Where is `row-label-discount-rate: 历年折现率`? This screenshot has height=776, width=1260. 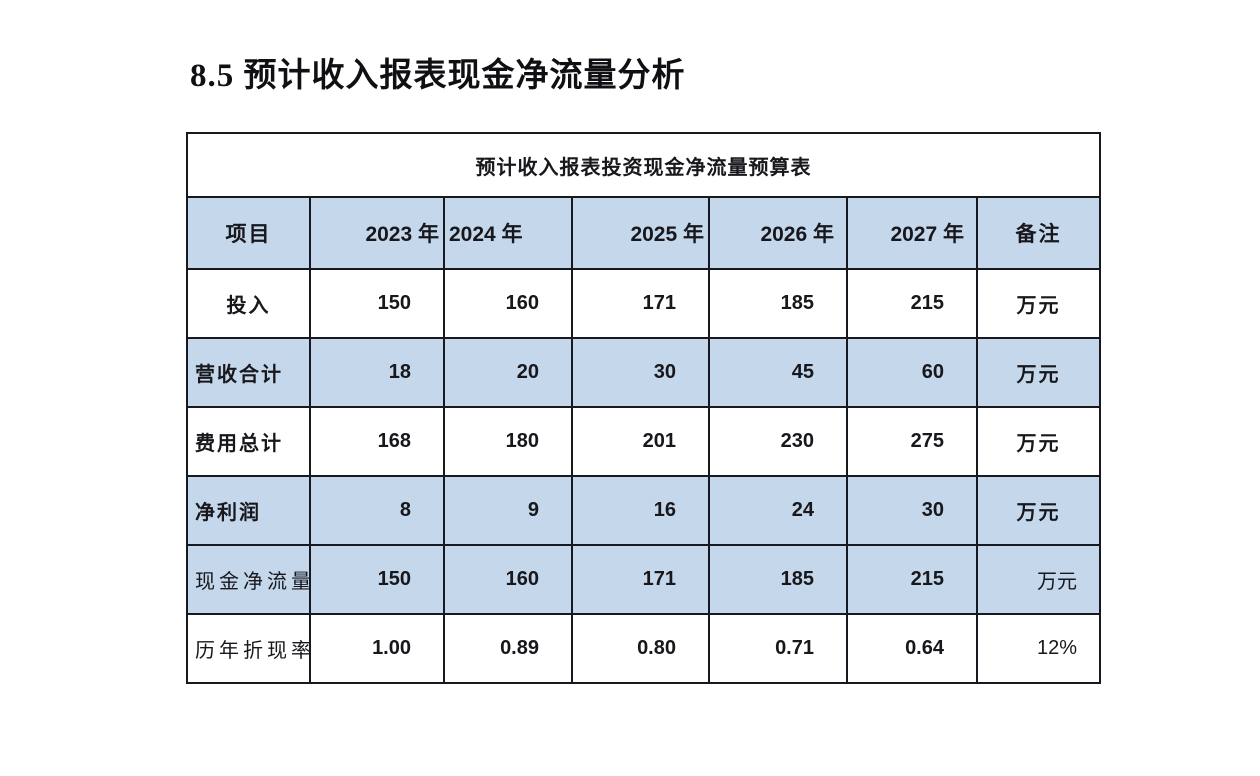
row-label-discount-rate: 历年折现率 is located at coordinates (248, 648).